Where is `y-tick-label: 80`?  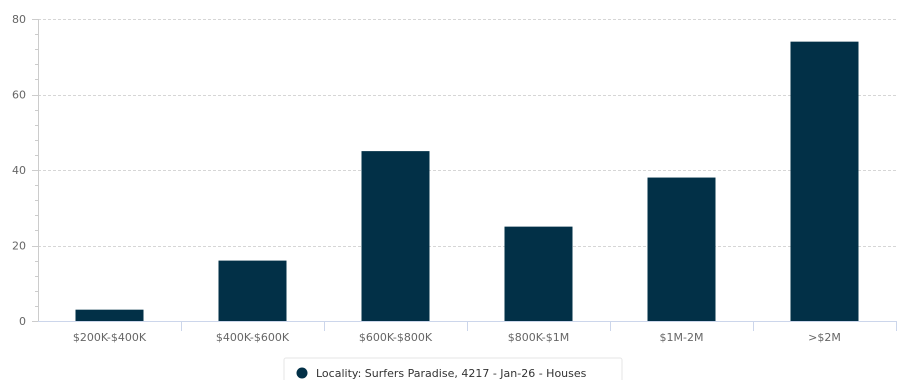
y-tick-label: 80 is located at coordinates (19, 19).